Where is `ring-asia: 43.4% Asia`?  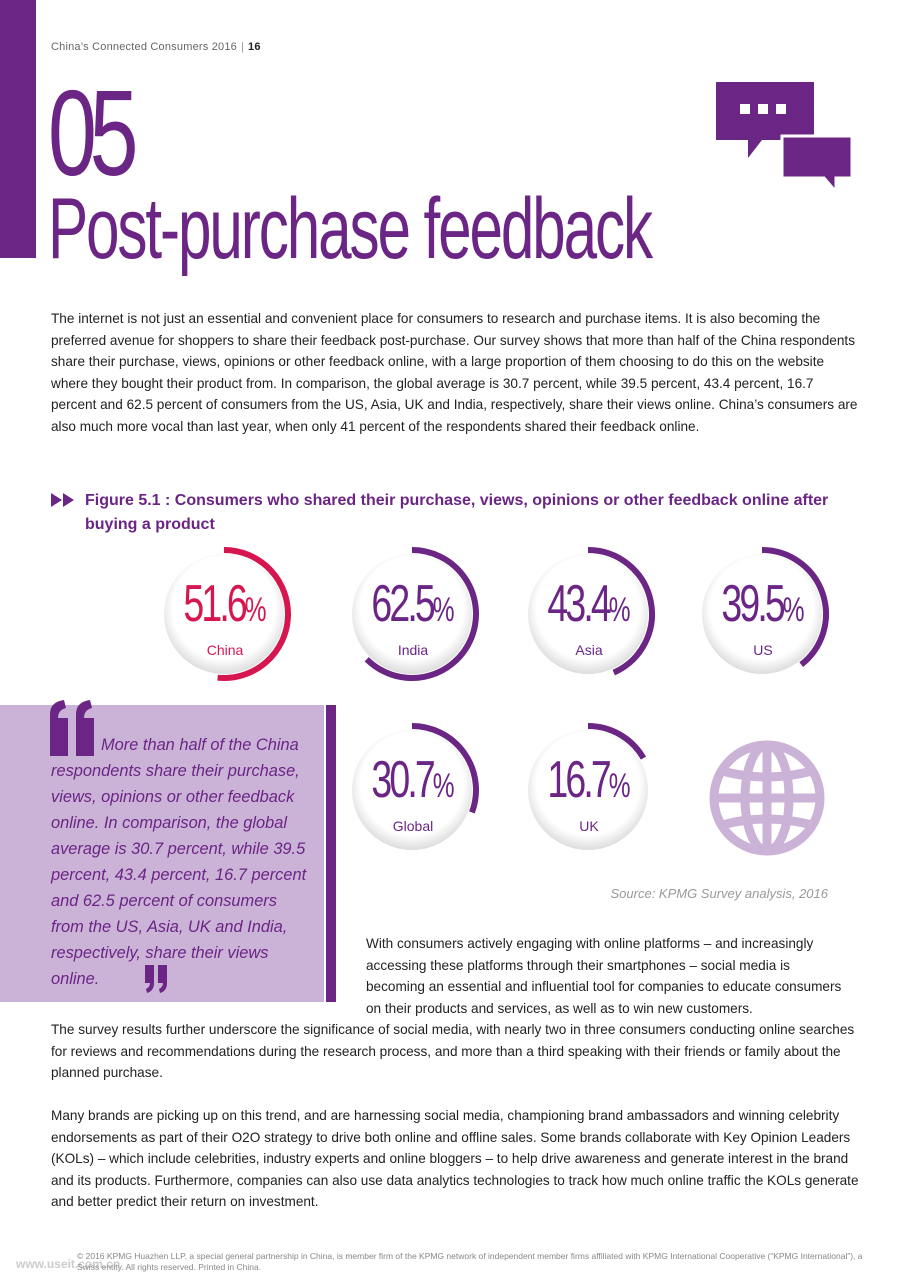 ring-asia: 43.4% Asia is located at coordinates (591, 614).